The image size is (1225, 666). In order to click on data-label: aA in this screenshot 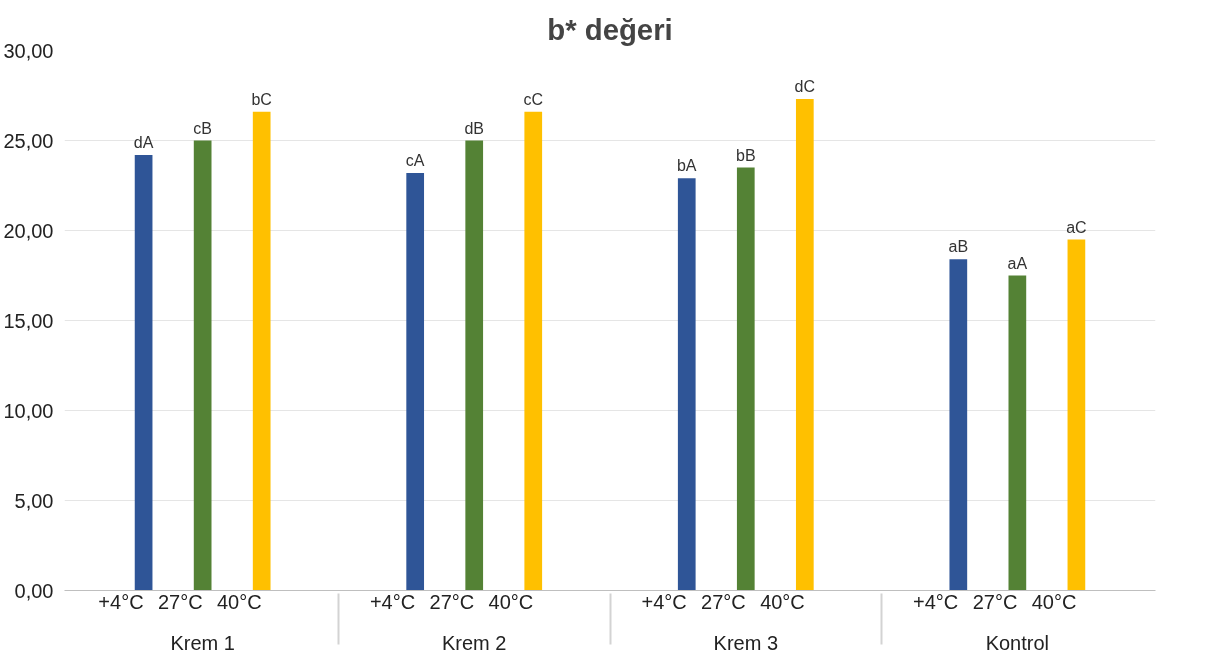, I will do `click(1017, 263)`.